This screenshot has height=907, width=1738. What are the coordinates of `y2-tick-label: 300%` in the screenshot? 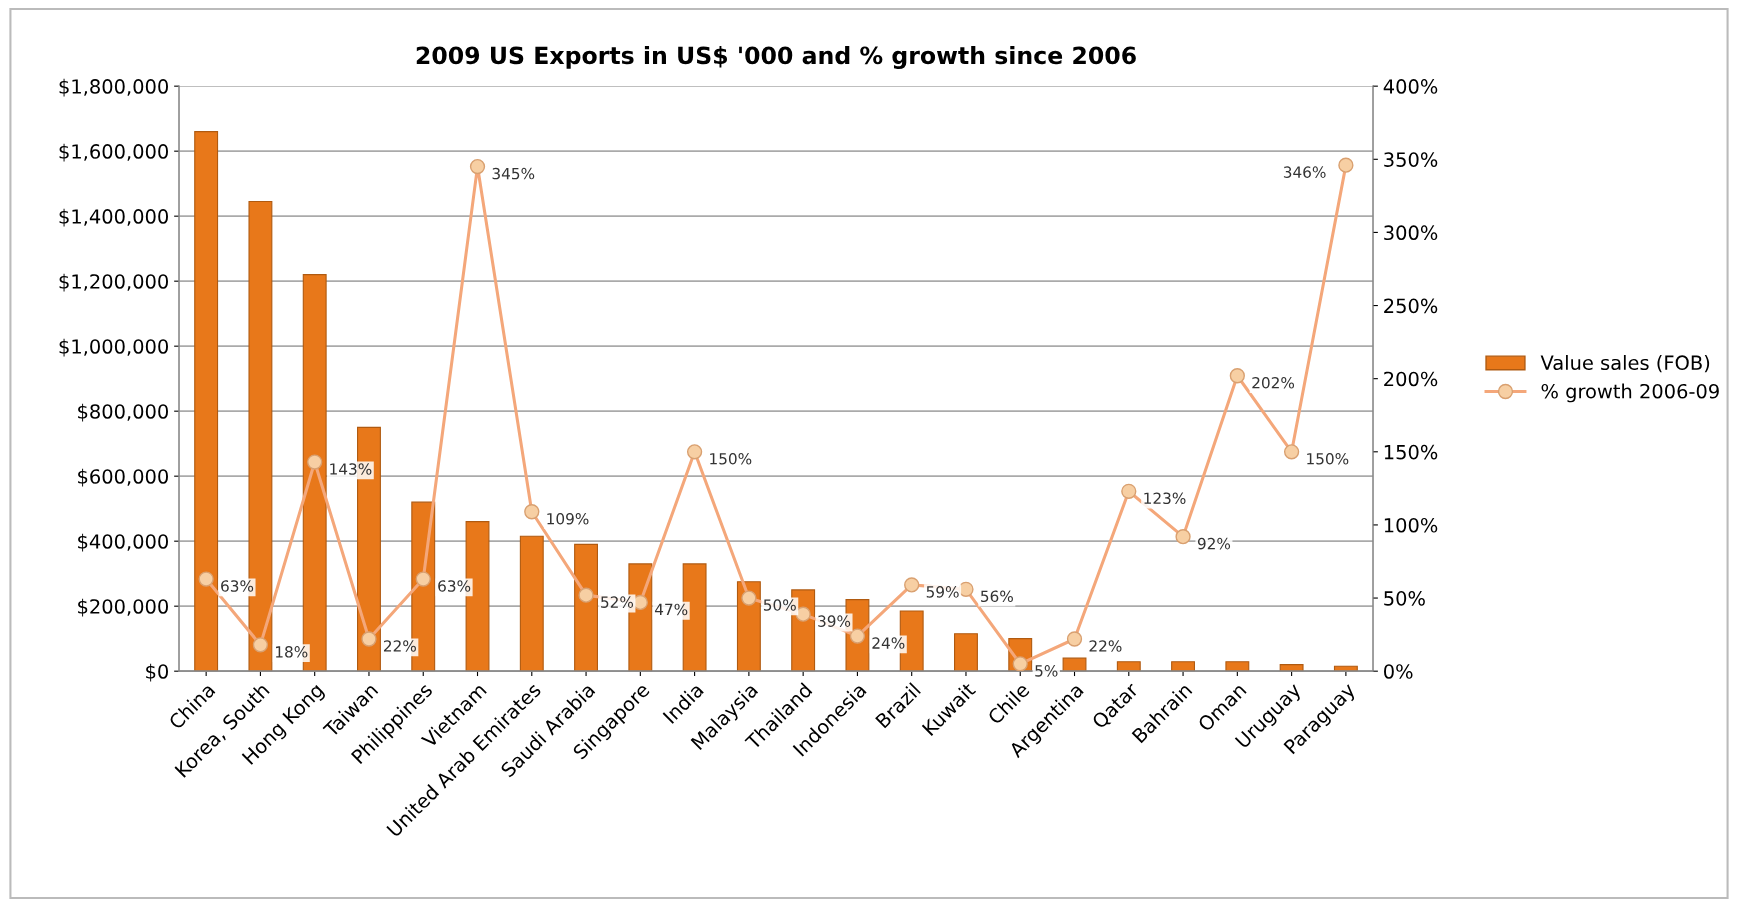 It's located at (1411, 233).